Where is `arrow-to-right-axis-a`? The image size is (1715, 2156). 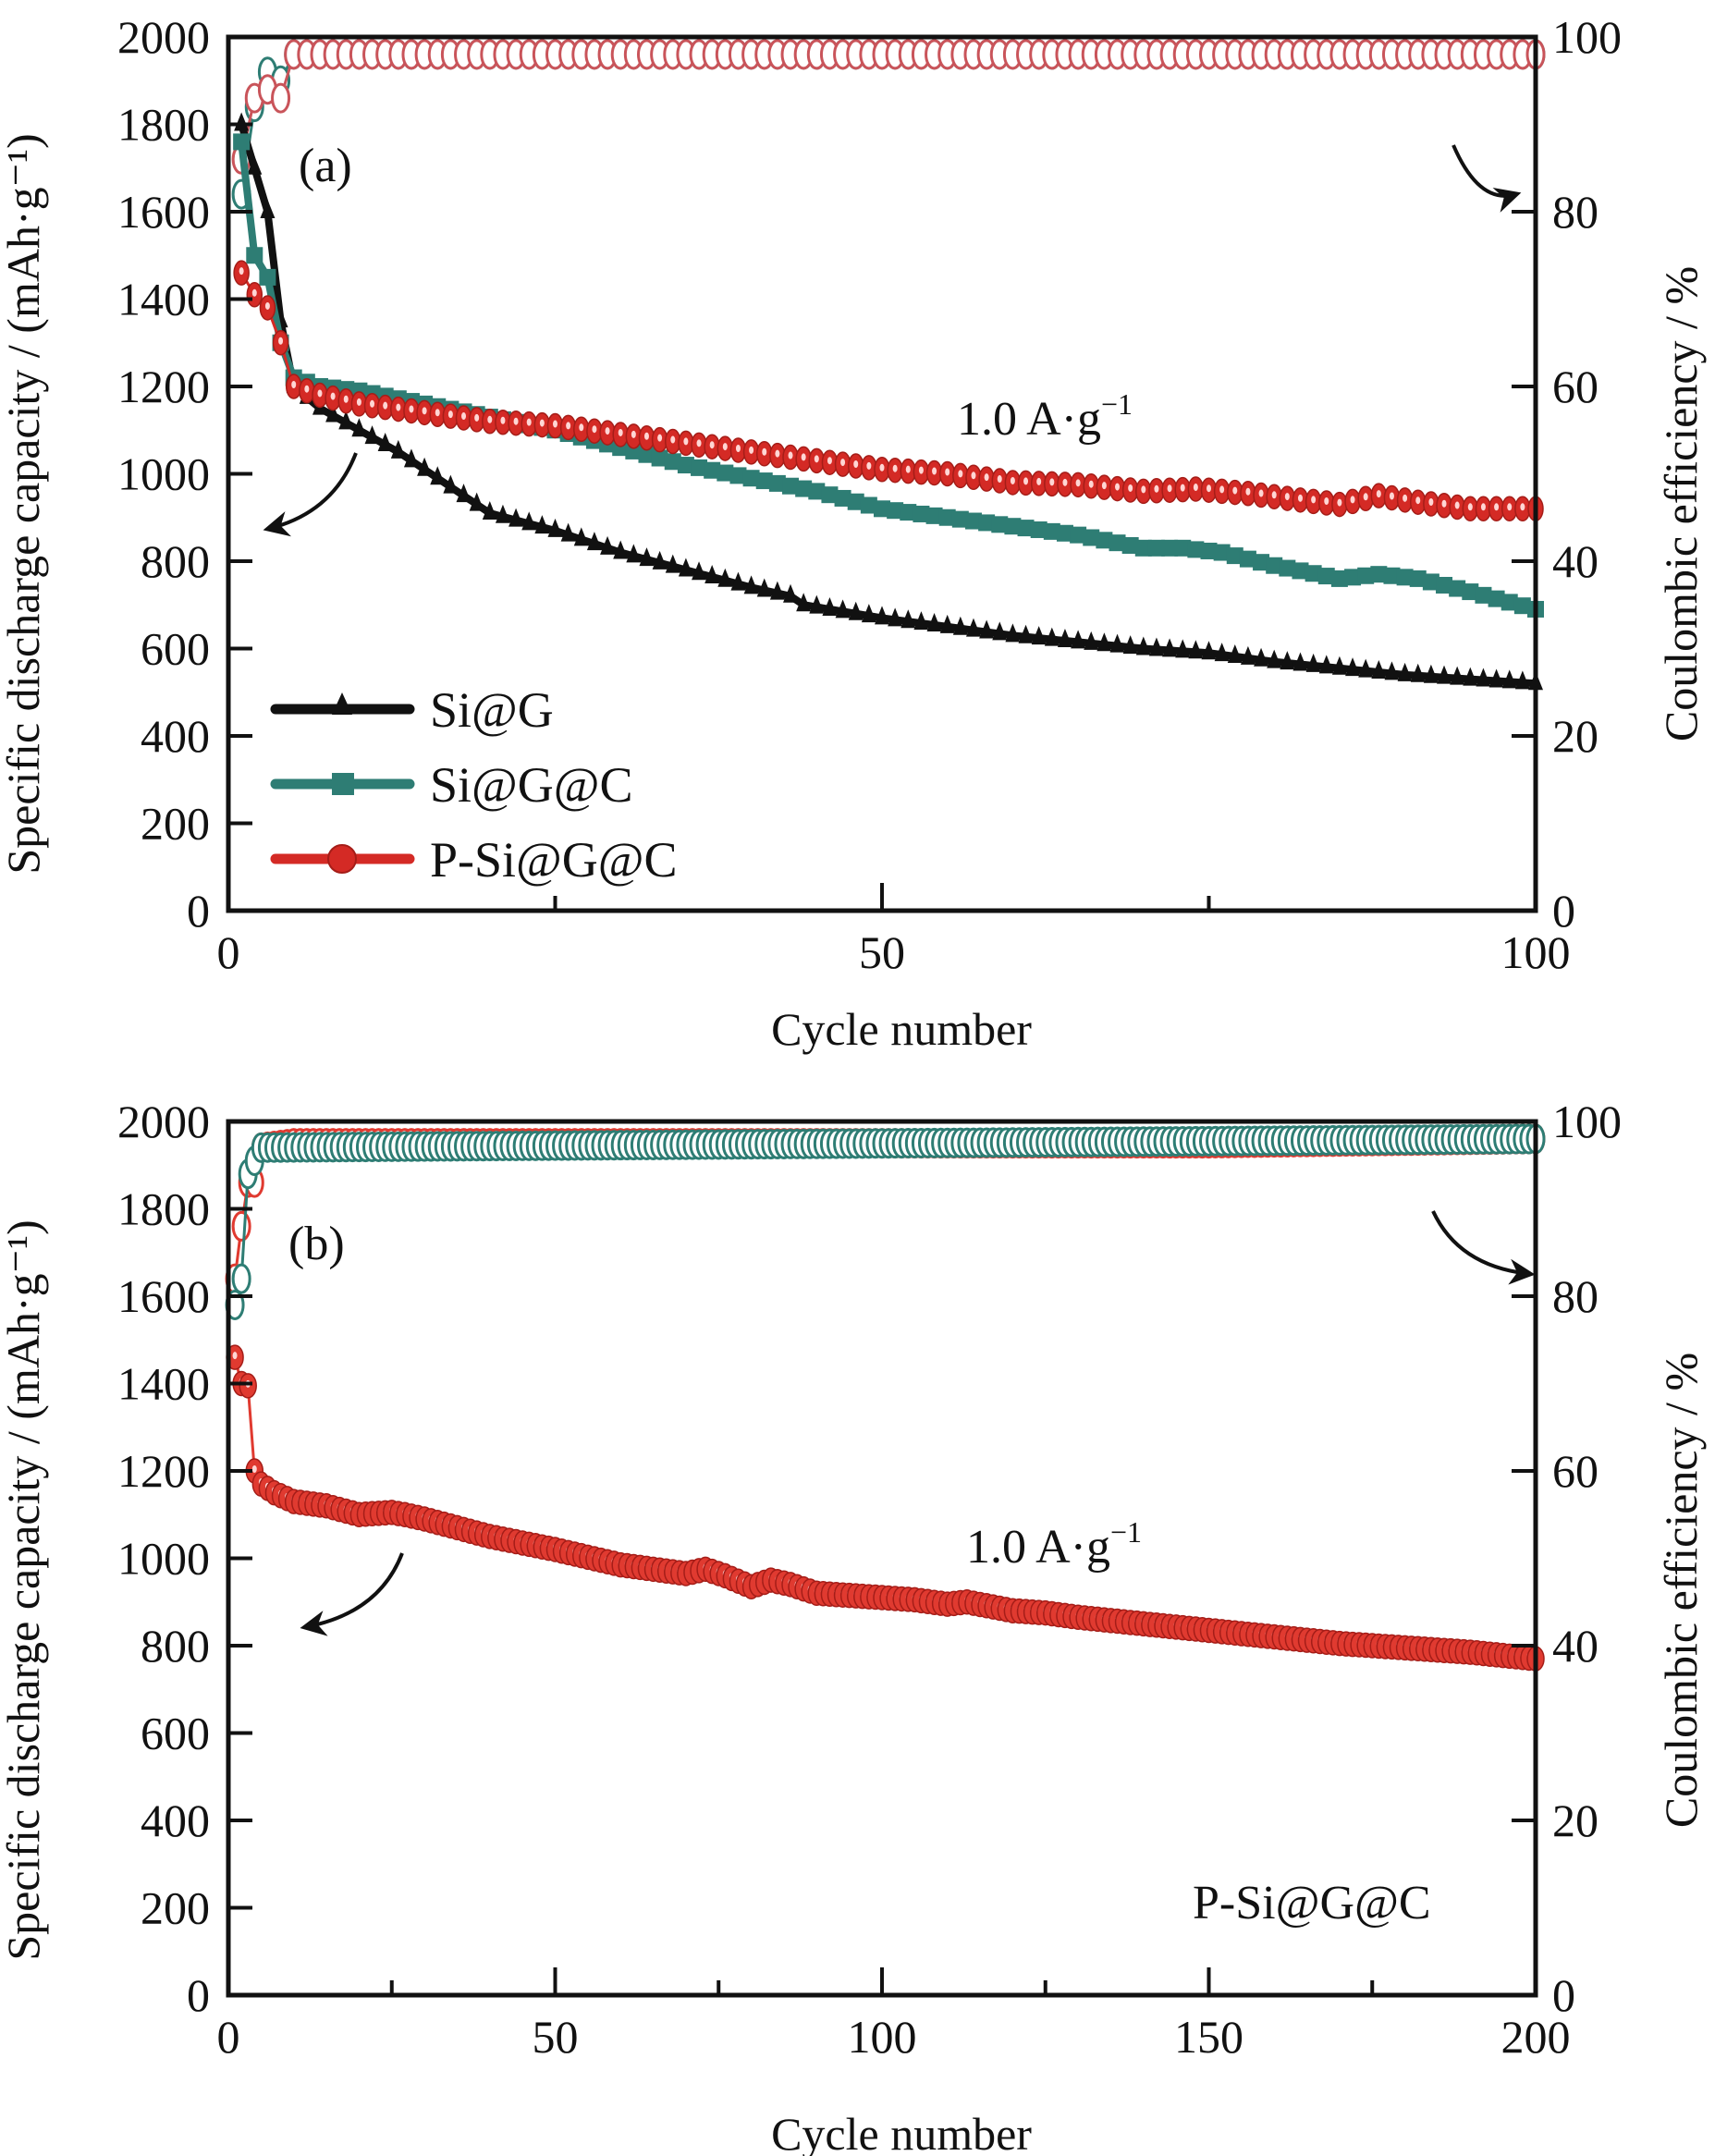 arrow-to-right-axis-a is located at coordinates (1487, 179).